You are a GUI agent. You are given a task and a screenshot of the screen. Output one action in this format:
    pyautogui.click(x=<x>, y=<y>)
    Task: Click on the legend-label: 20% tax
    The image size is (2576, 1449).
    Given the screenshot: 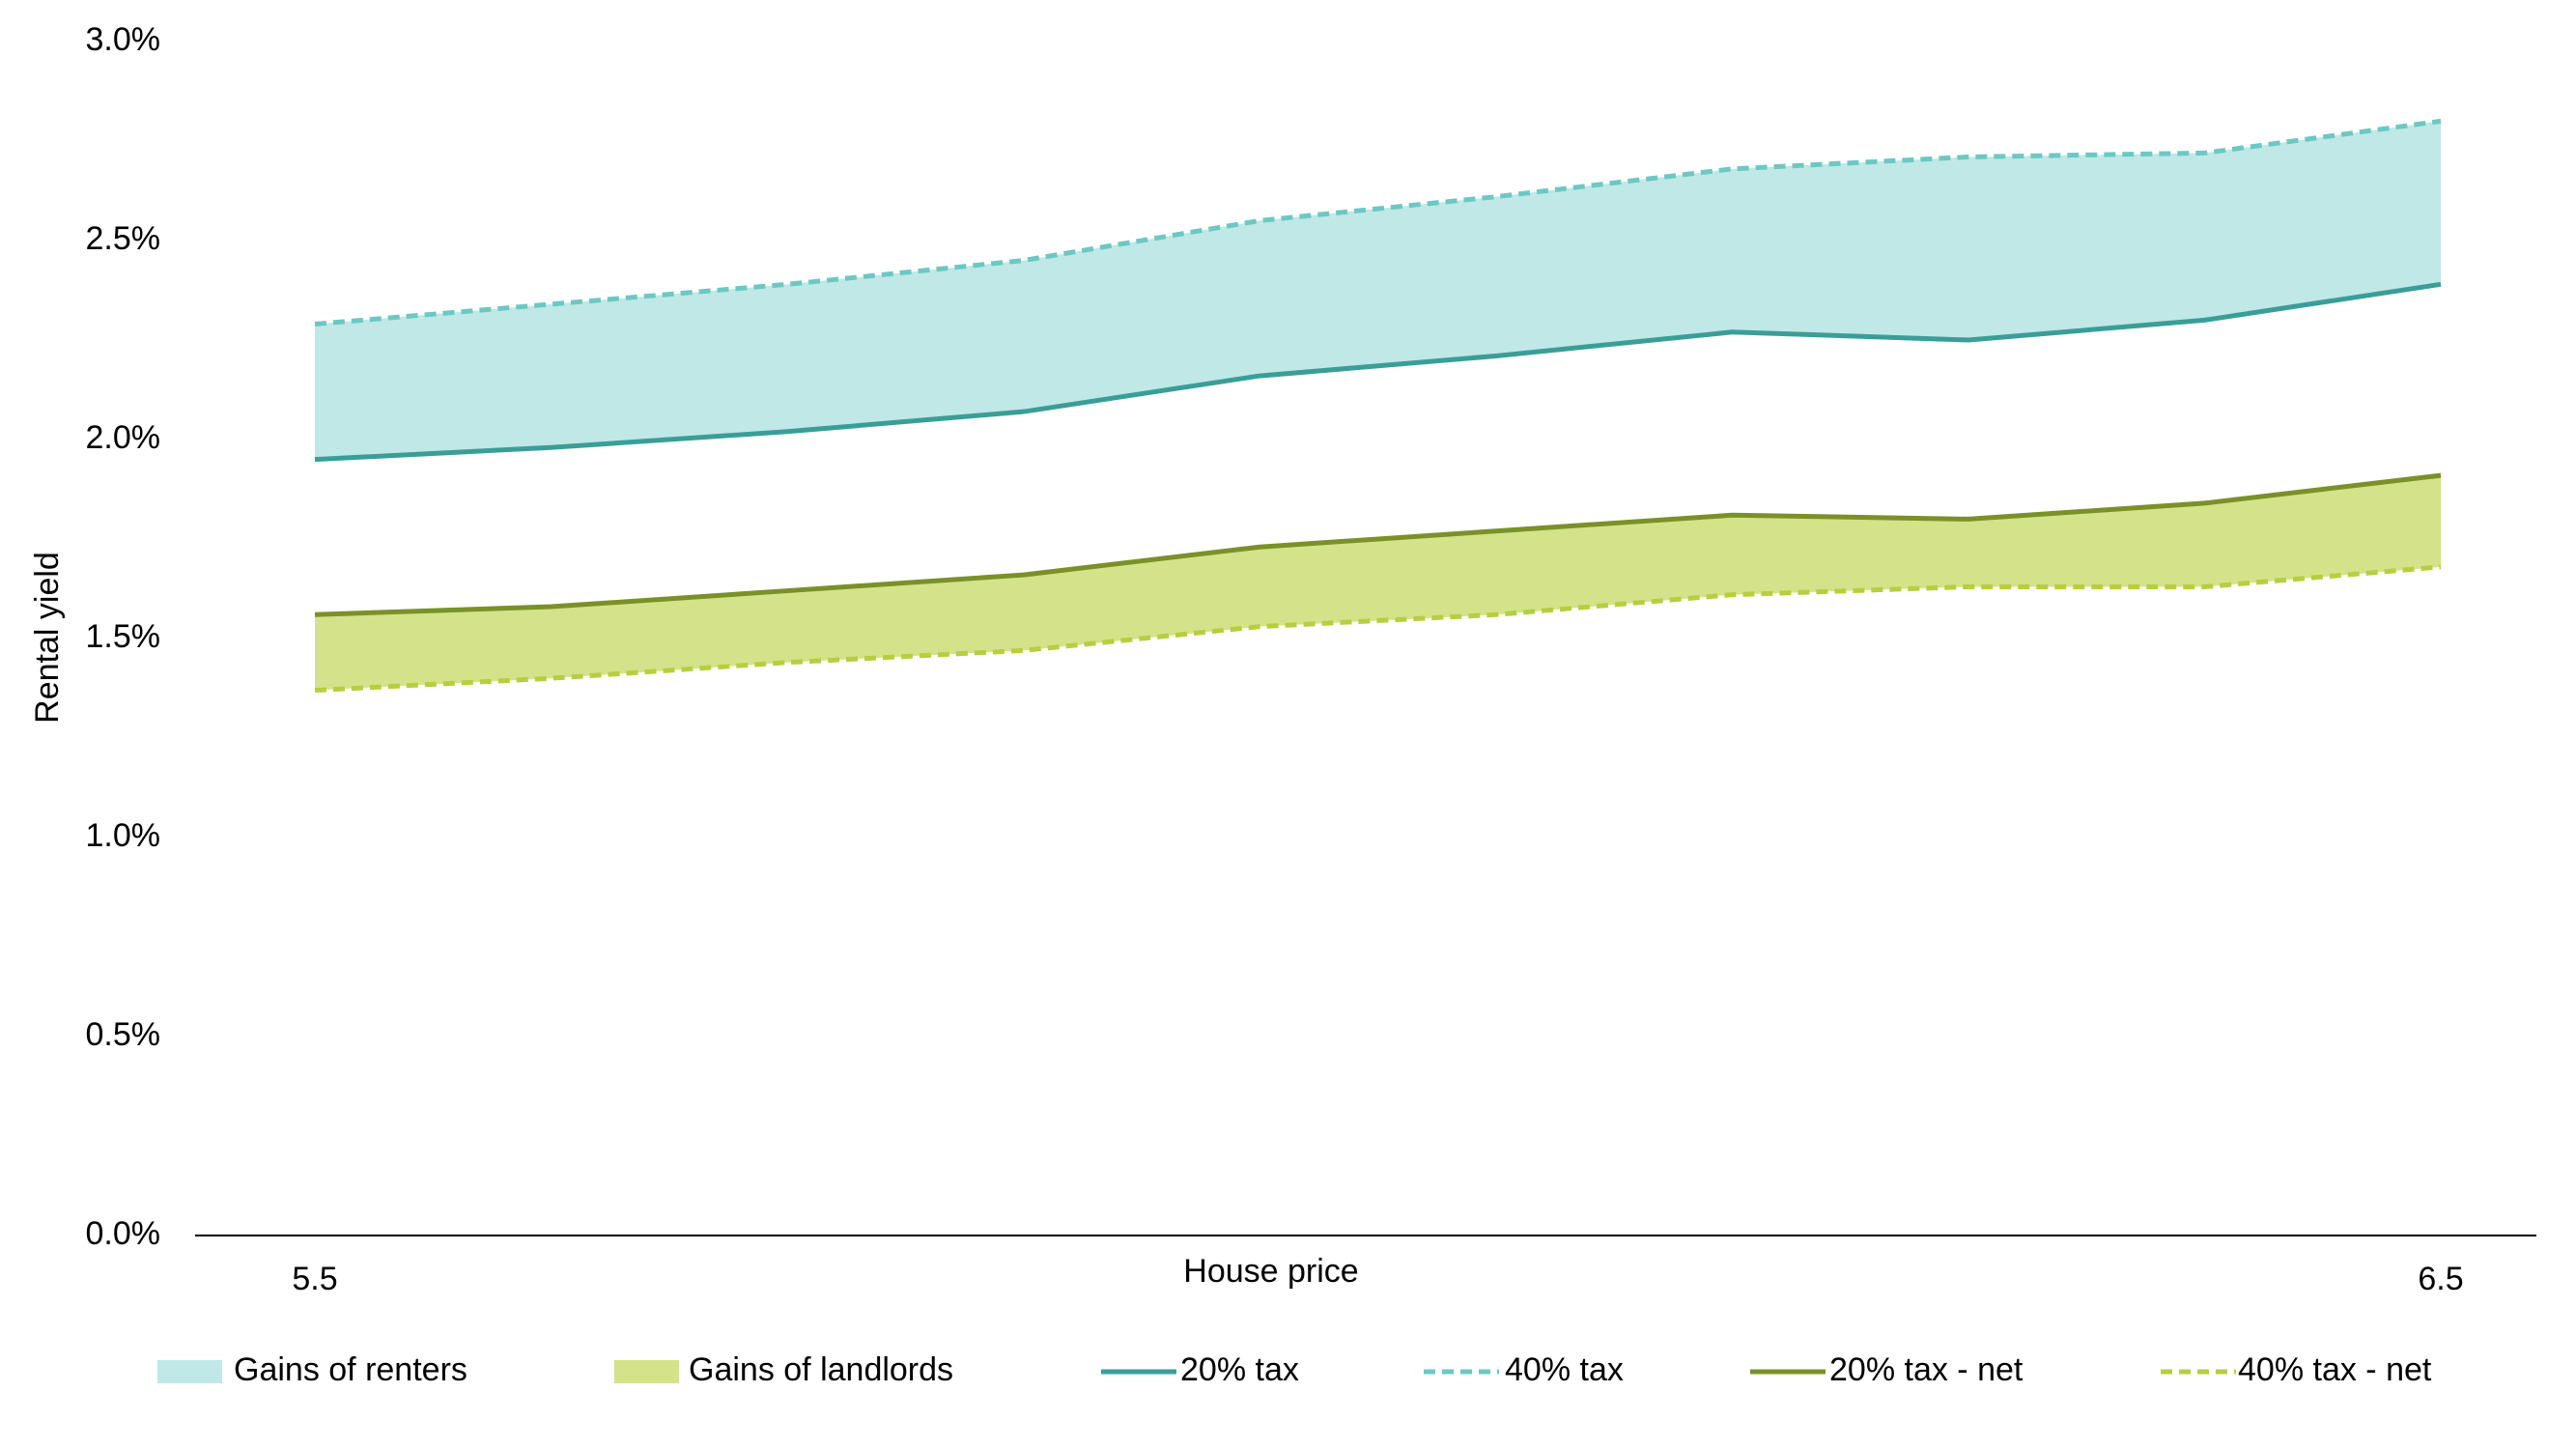 What is the action you would take?
    pyautogui.click(x=1239, y=1369)
    